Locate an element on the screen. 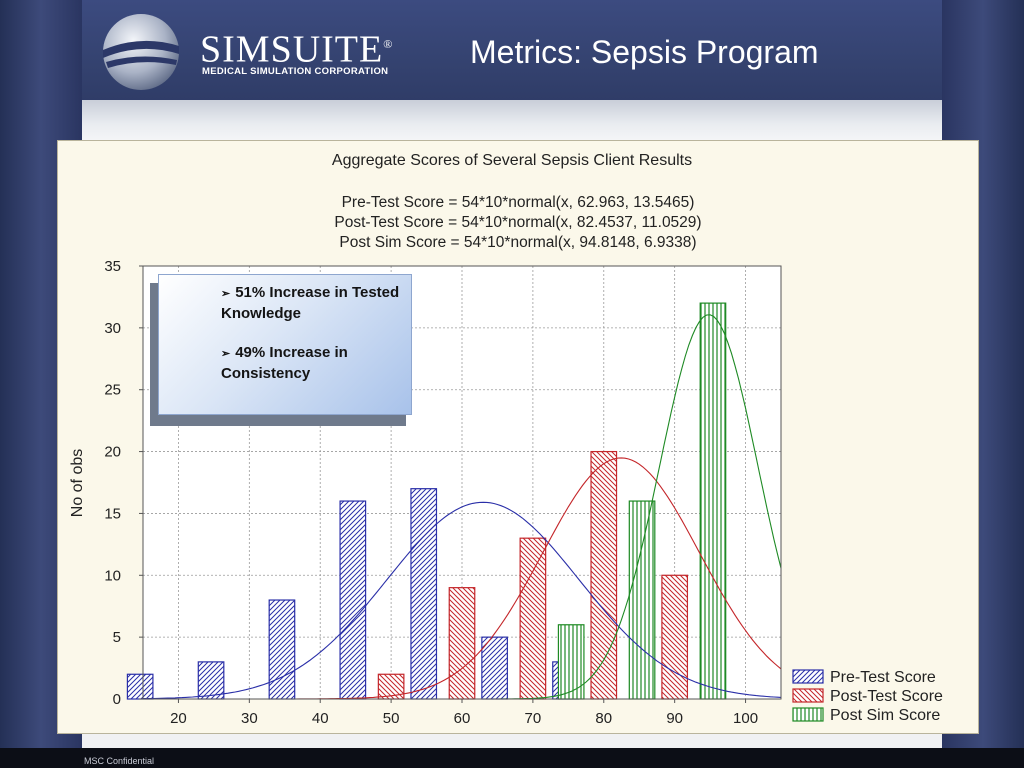  x-tick-label: 80 is located at coordinates (603, 718).